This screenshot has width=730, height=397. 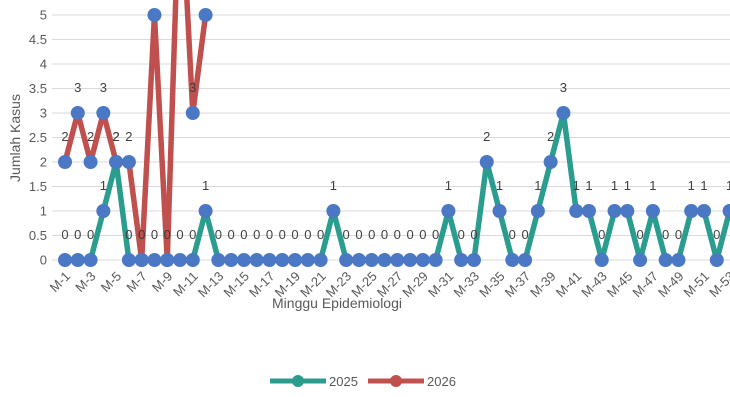 I want to click on data-label-2025: 3, so click(x=563, y=87).